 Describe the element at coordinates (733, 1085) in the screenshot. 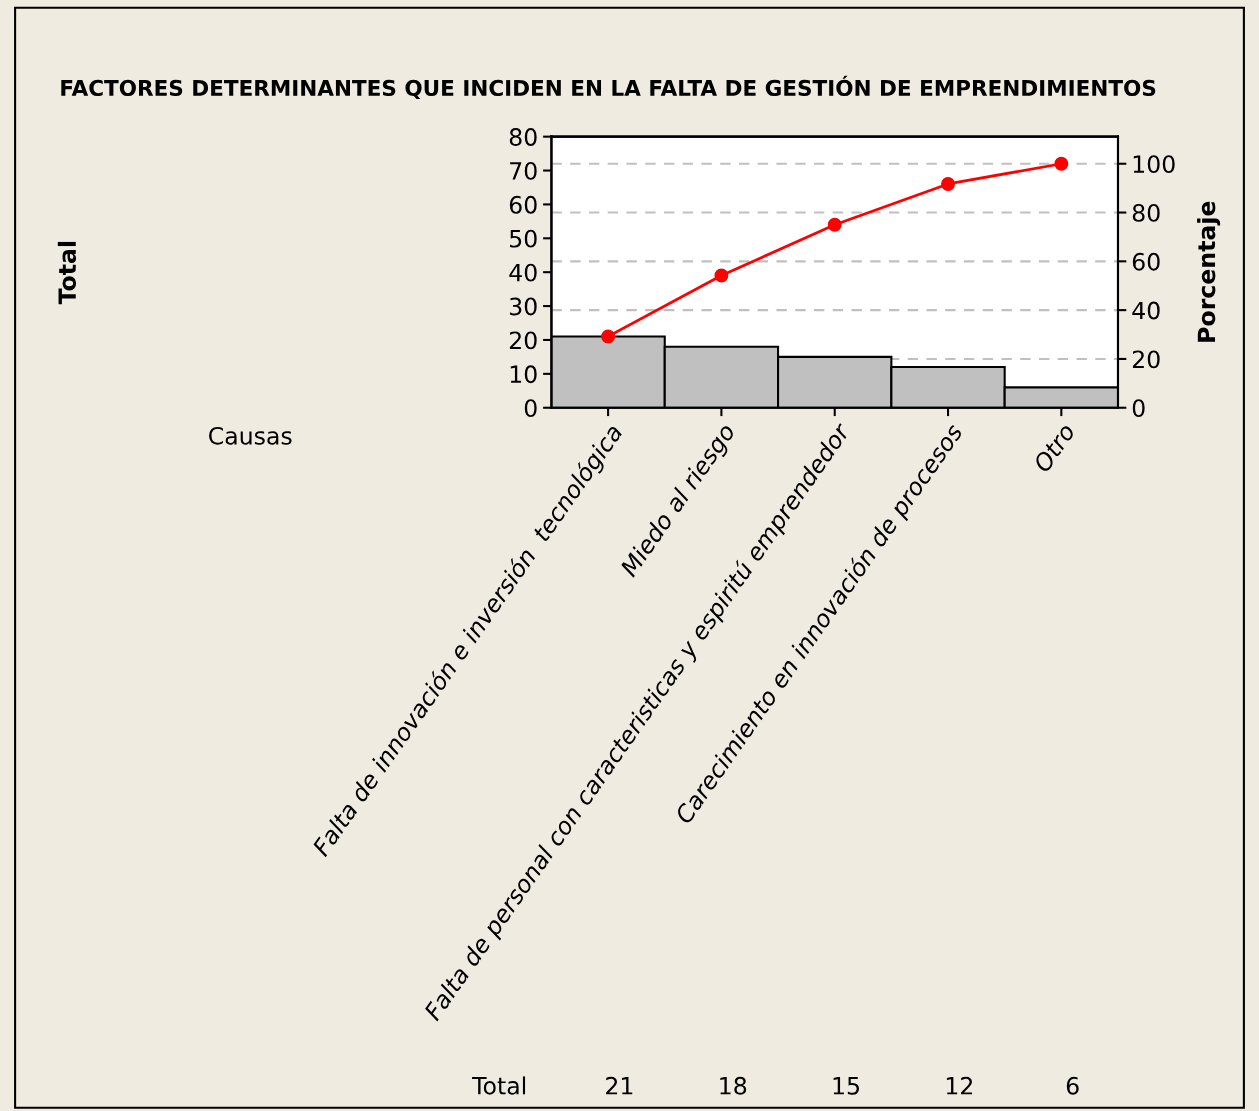

I see `data-label: 18` at that location.